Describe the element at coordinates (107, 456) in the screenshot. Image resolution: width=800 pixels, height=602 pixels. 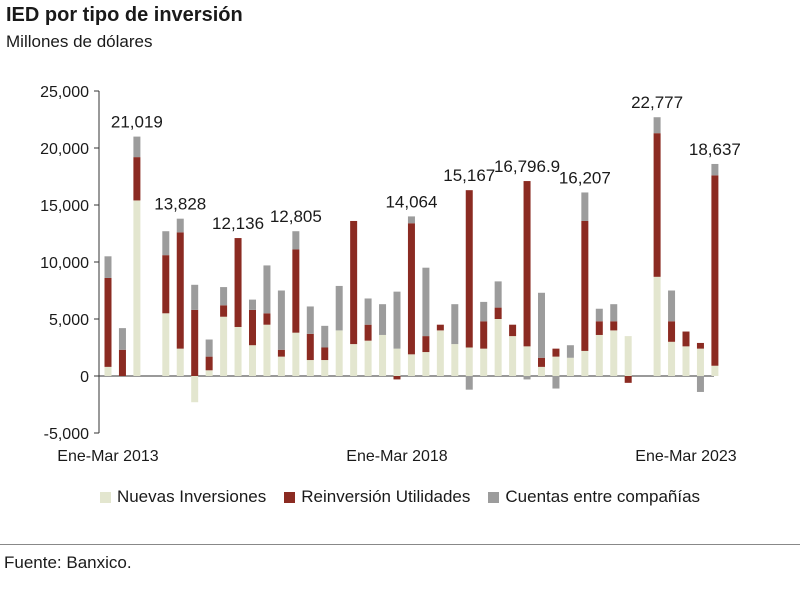
I see `x-tick-label: Ene-Mar 2013` at that location.